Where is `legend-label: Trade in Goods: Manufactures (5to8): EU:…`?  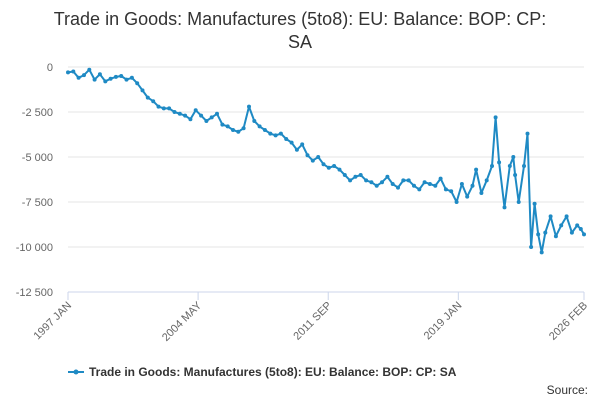
legend-label: Trade in Goods: Manufactures (5to8): EU:… is located at coordinates (273, 372).